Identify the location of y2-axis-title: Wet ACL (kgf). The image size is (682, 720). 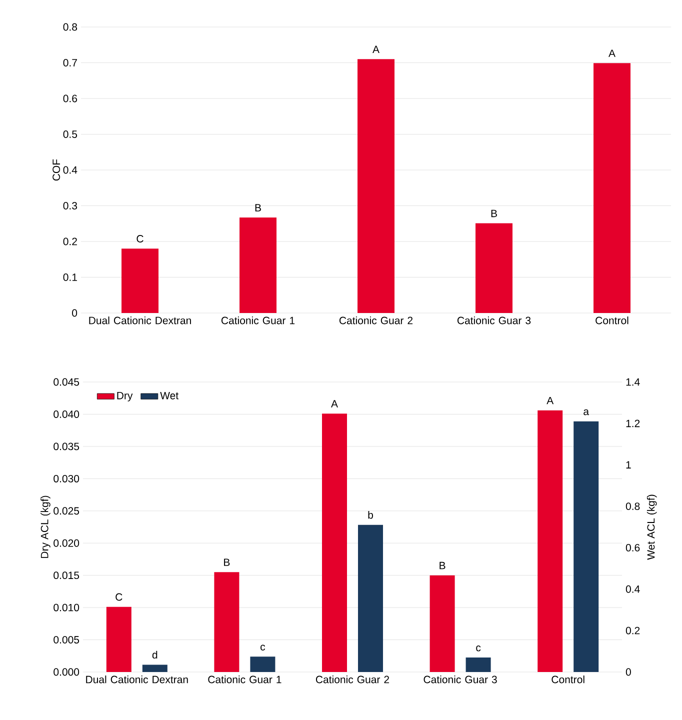
(651, 527).